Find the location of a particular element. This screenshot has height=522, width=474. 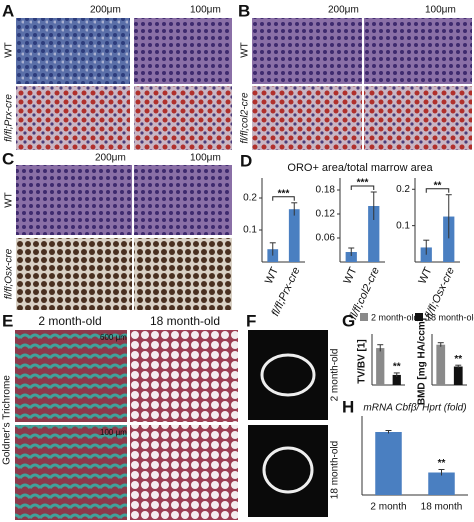

column-label: 18 month-old is located at coordinates (185, 321).